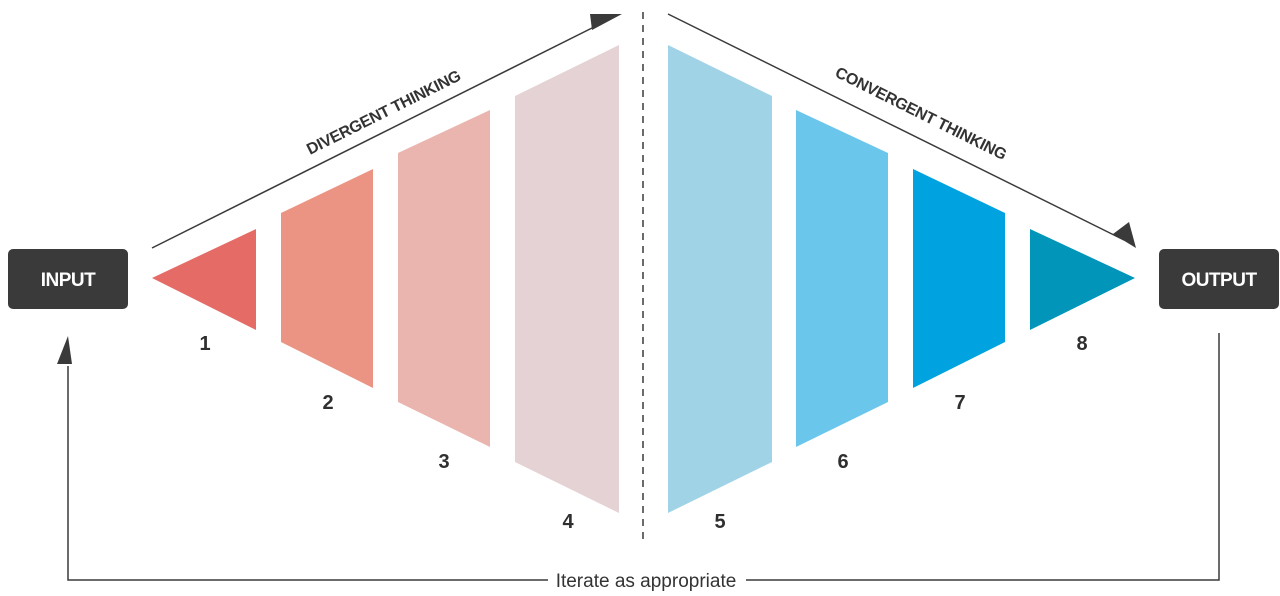  Describe the element at coordinates (307, 473) in the screenshot. I see `loop-line-left` at that location.